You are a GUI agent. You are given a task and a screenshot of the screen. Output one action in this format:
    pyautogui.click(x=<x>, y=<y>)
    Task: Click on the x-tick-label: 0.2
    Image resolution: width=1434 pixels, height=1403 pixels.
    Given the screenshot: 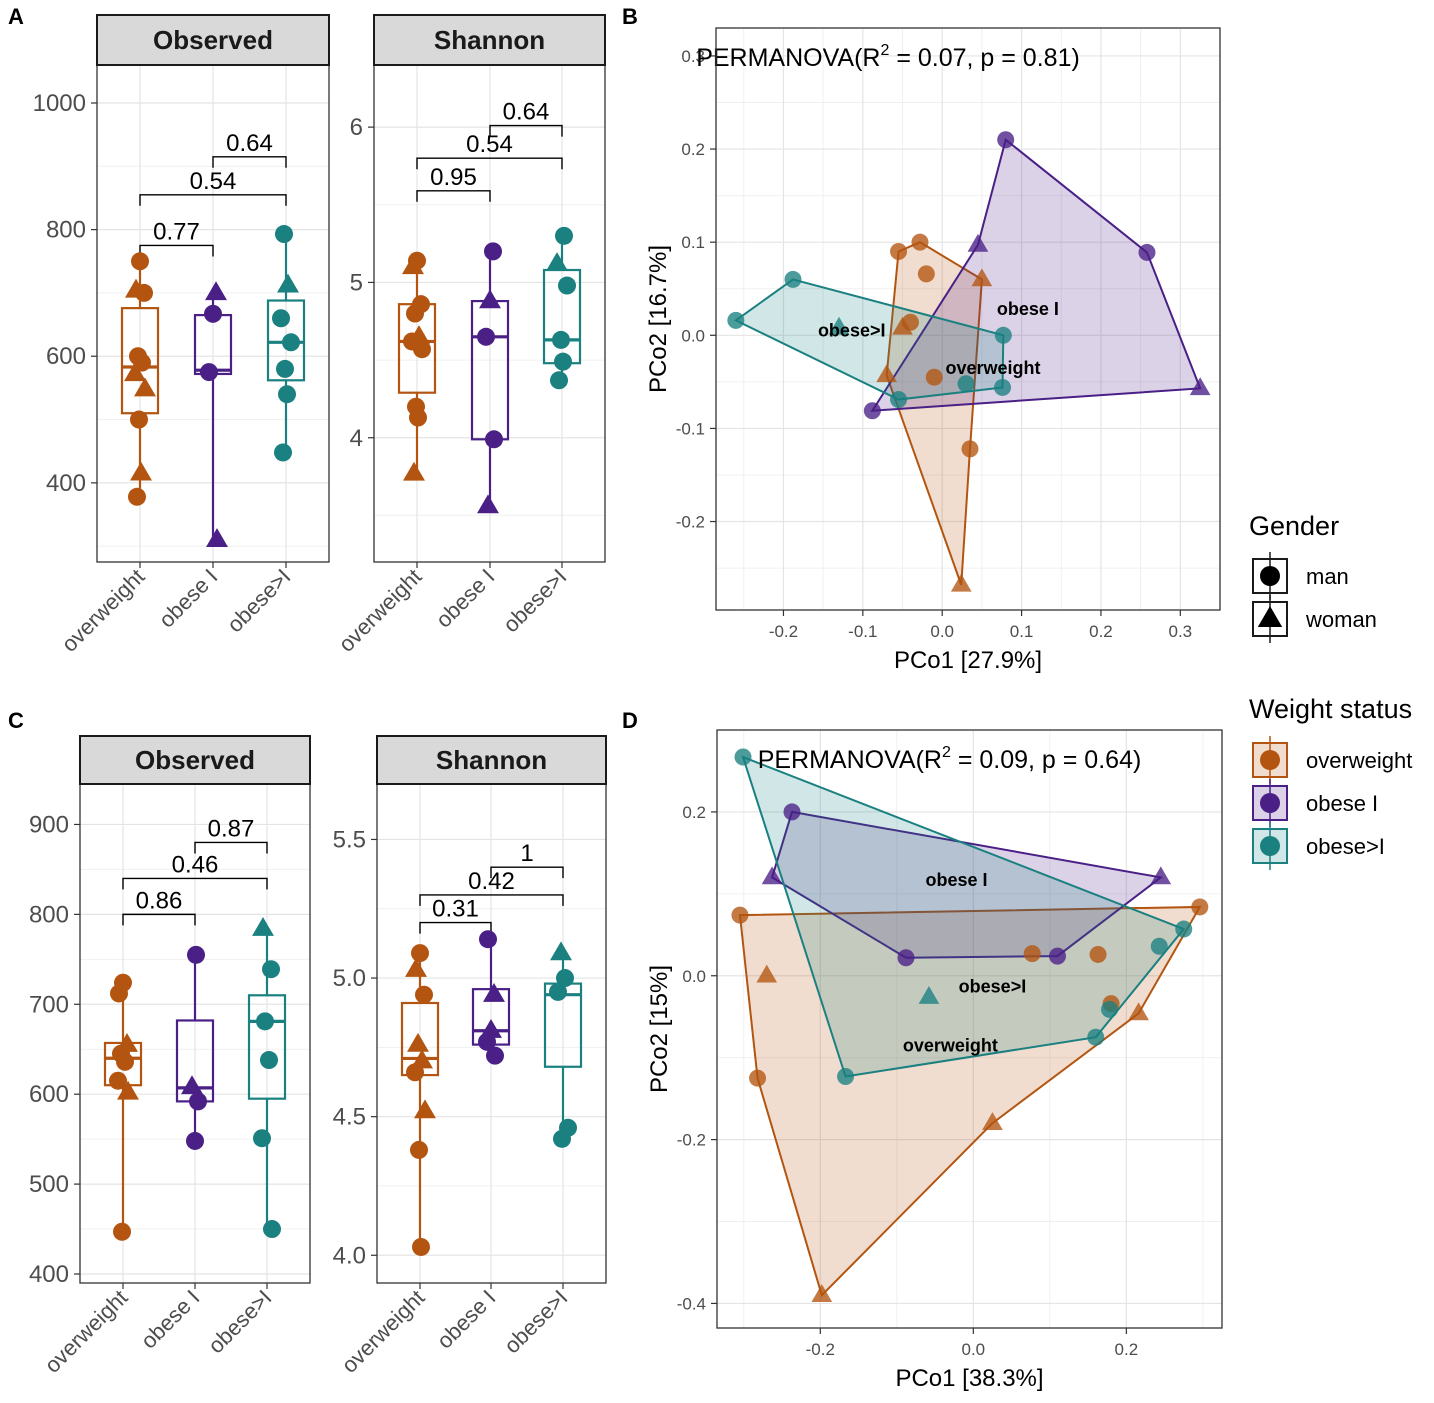 What is the action you would take?
    pyautogui.click(x=1127, y=1349)
    